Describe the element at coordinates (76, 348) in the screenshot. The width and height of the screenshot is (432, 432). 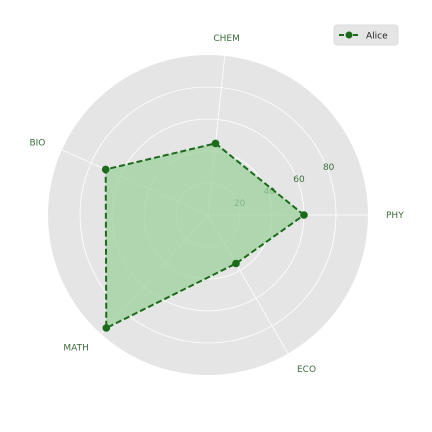
I see `category-label-math: MATH` at that location.